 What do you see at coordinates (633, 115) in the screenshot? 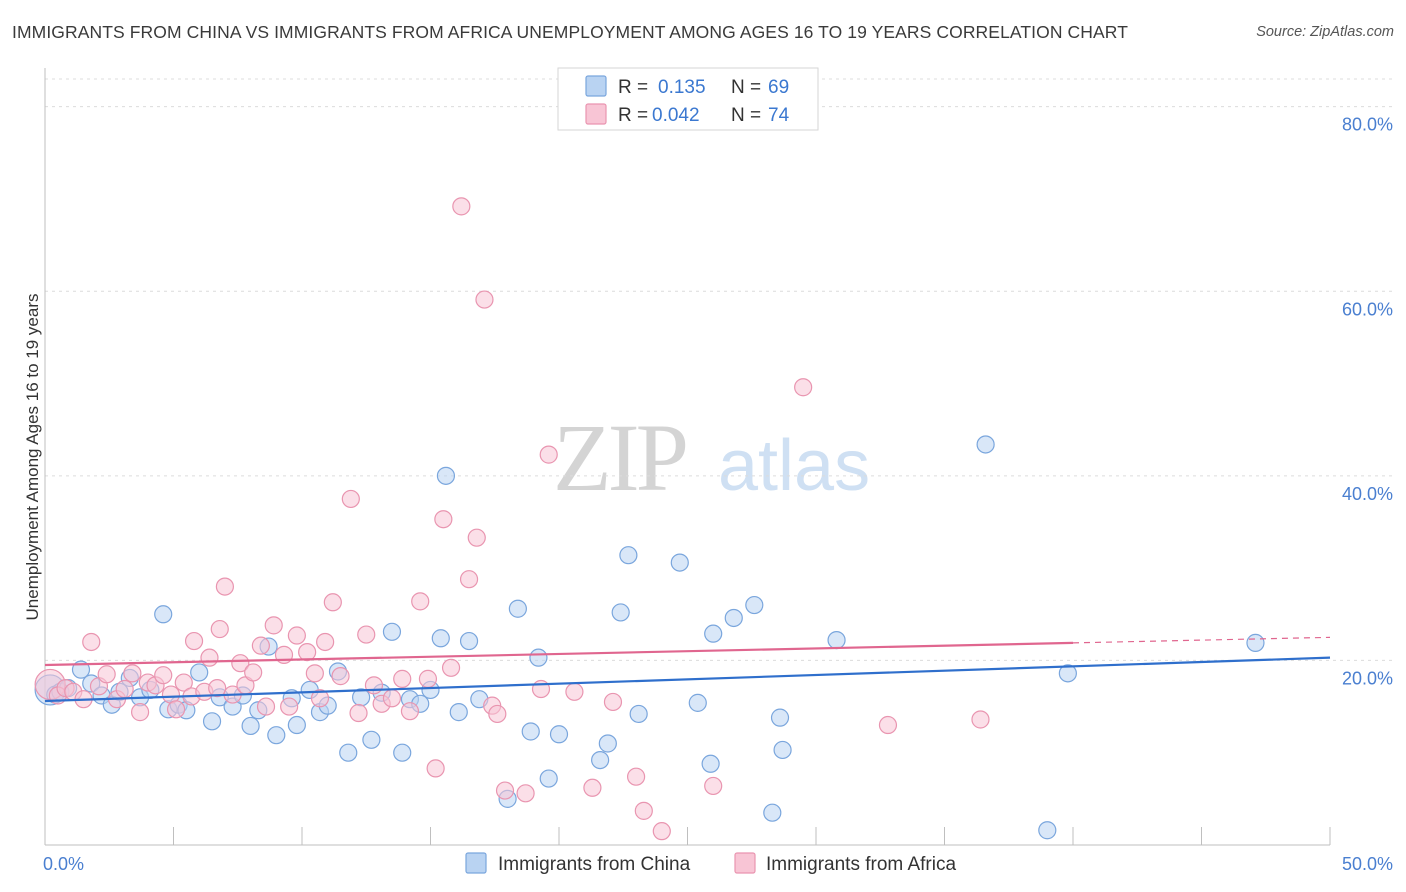
I see `legend-africa-r-label: R =` at bounding box center [633, 115].